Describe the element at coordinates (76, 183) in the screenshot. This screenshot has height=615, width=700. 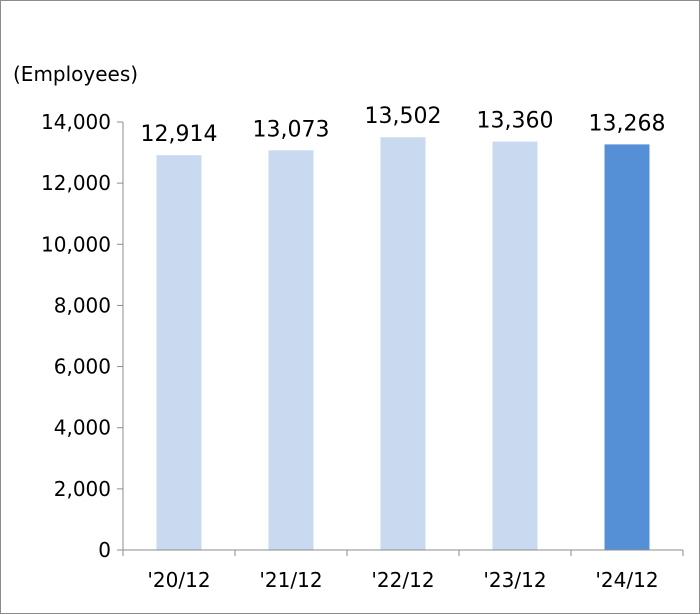
I see `y-tick-label: 12,000` at that location.